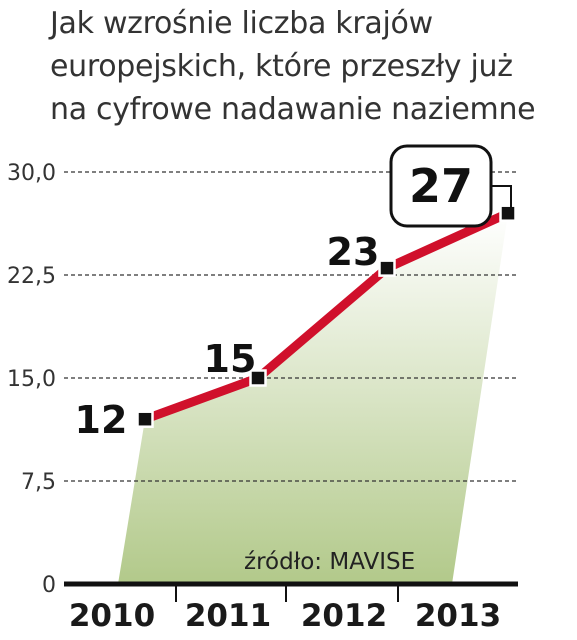 The height and width of the screenshot is (640, 577). What do you see at coordinates (501, 196) in the screenshot?
I see `label-connector` at bounding box center [501, 196].